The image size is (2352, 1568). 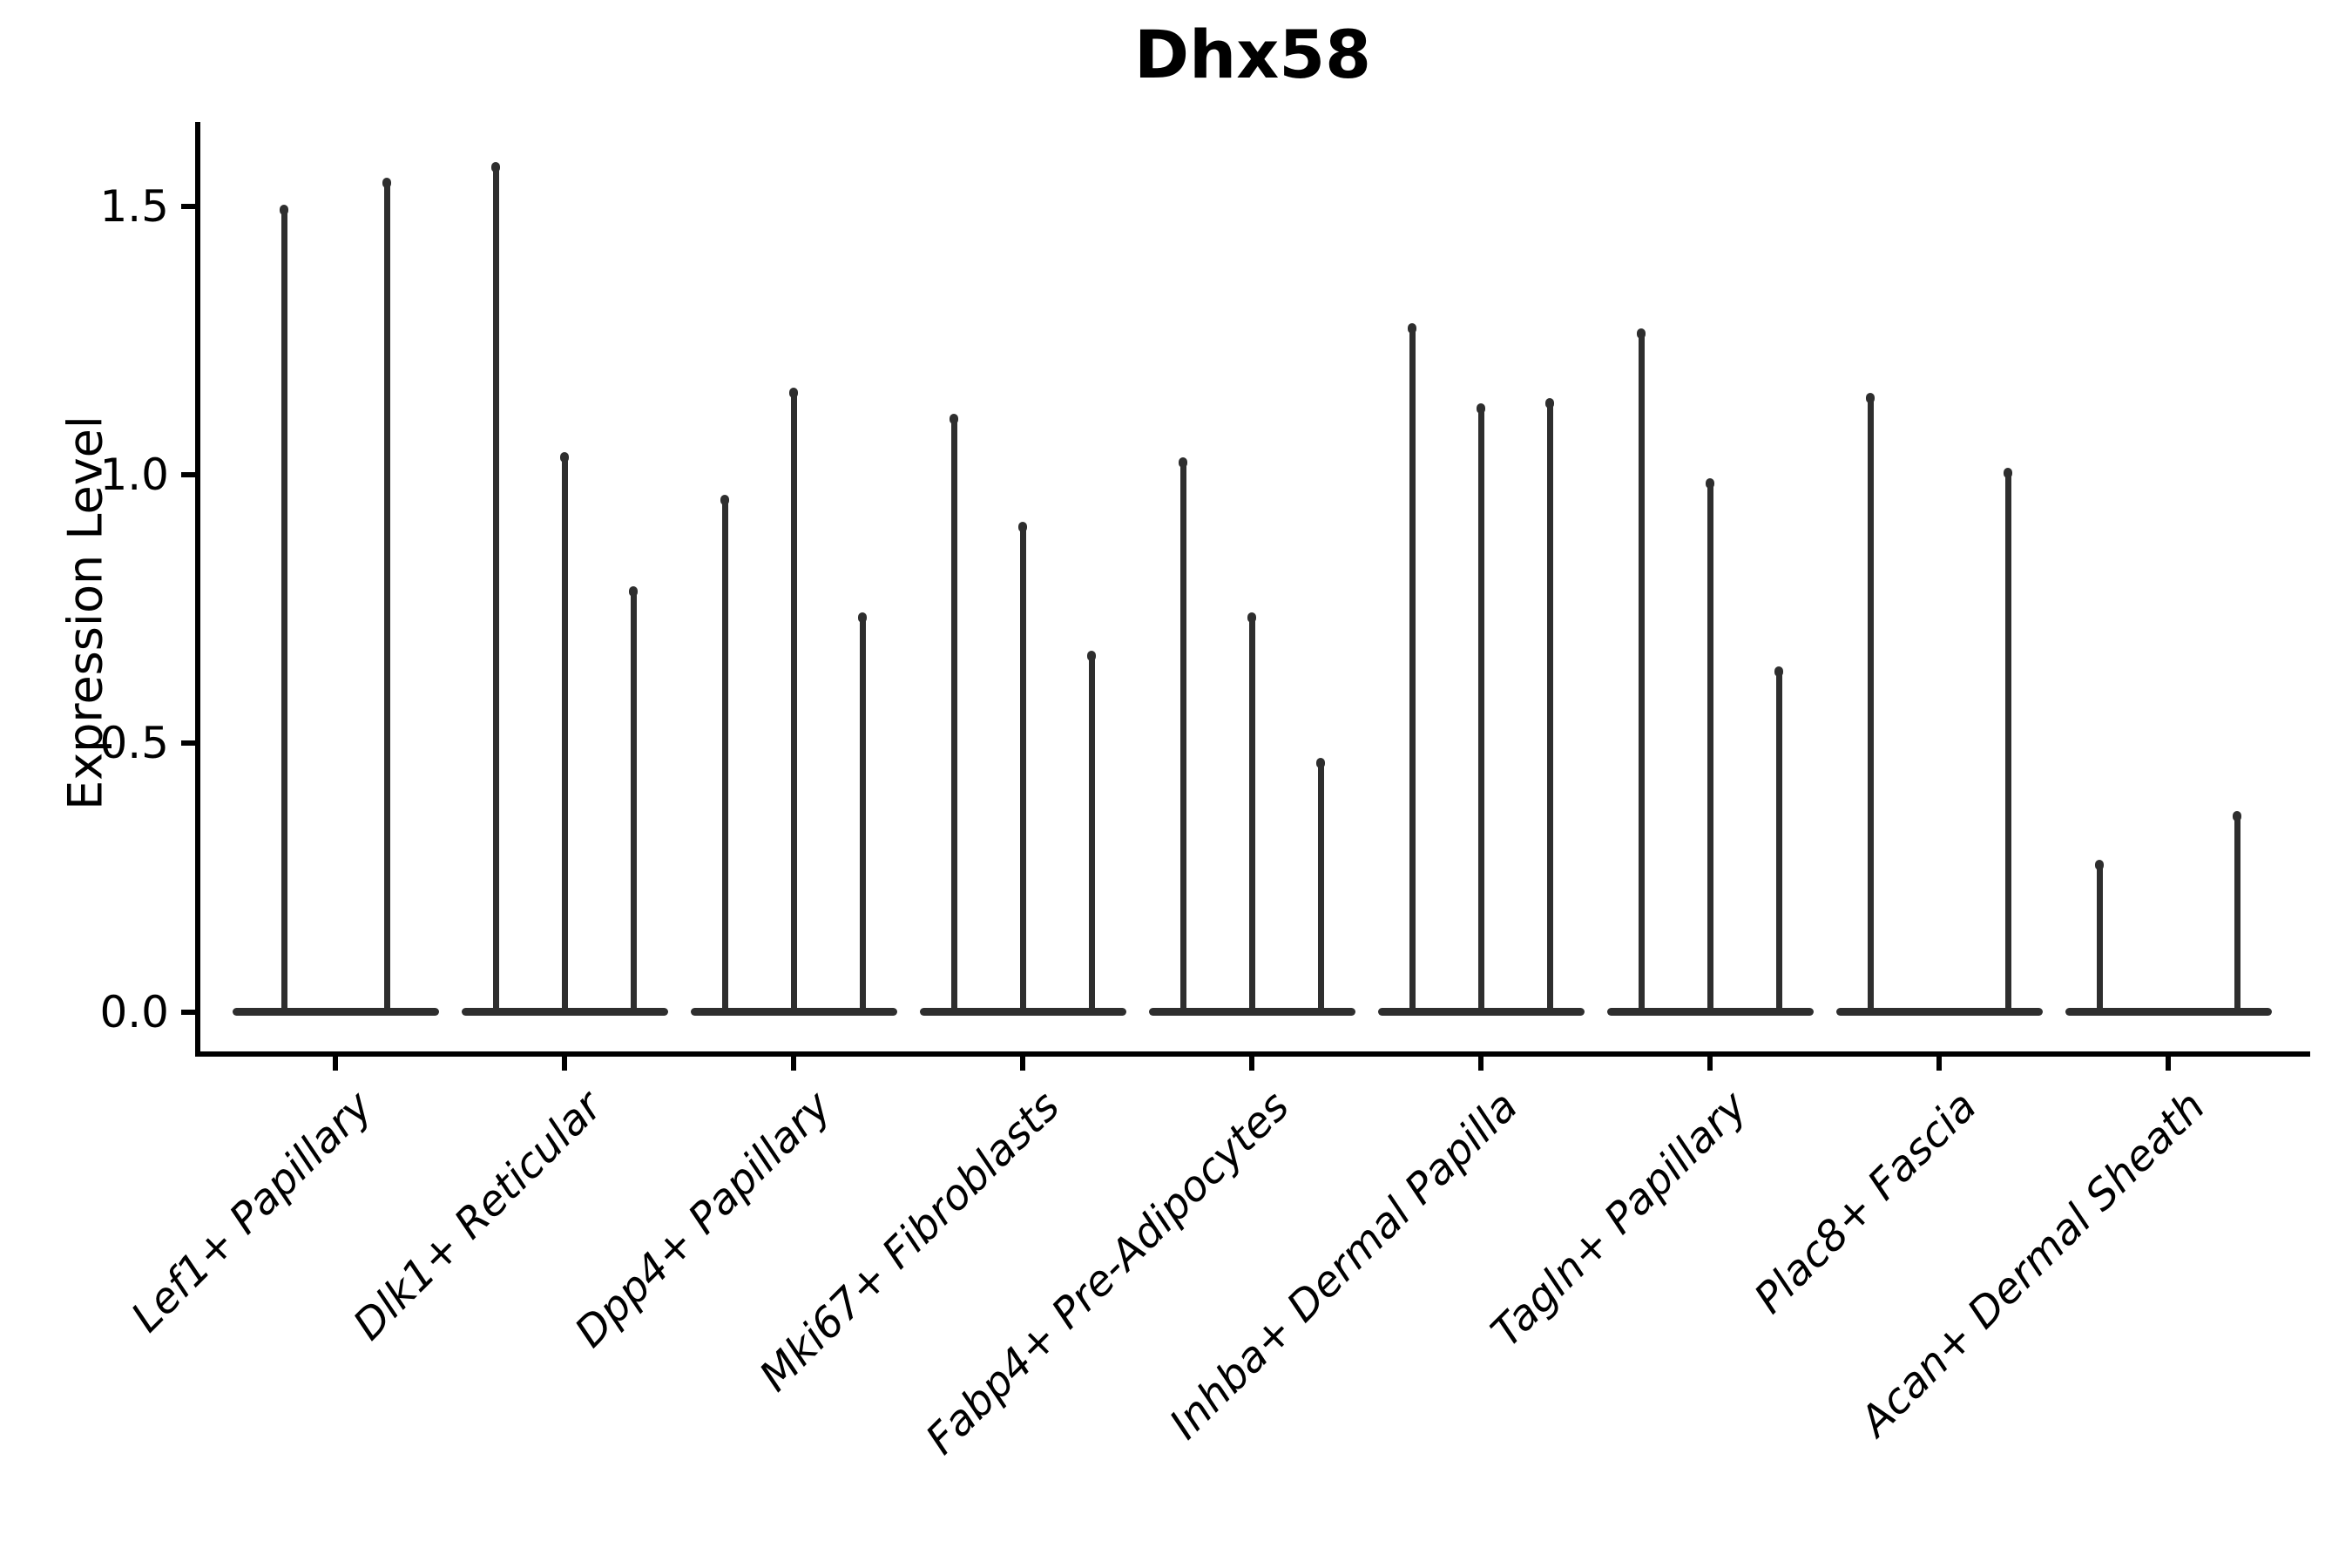 I want to click on y-tick-label: 0.5, so click(x=134, y=743).